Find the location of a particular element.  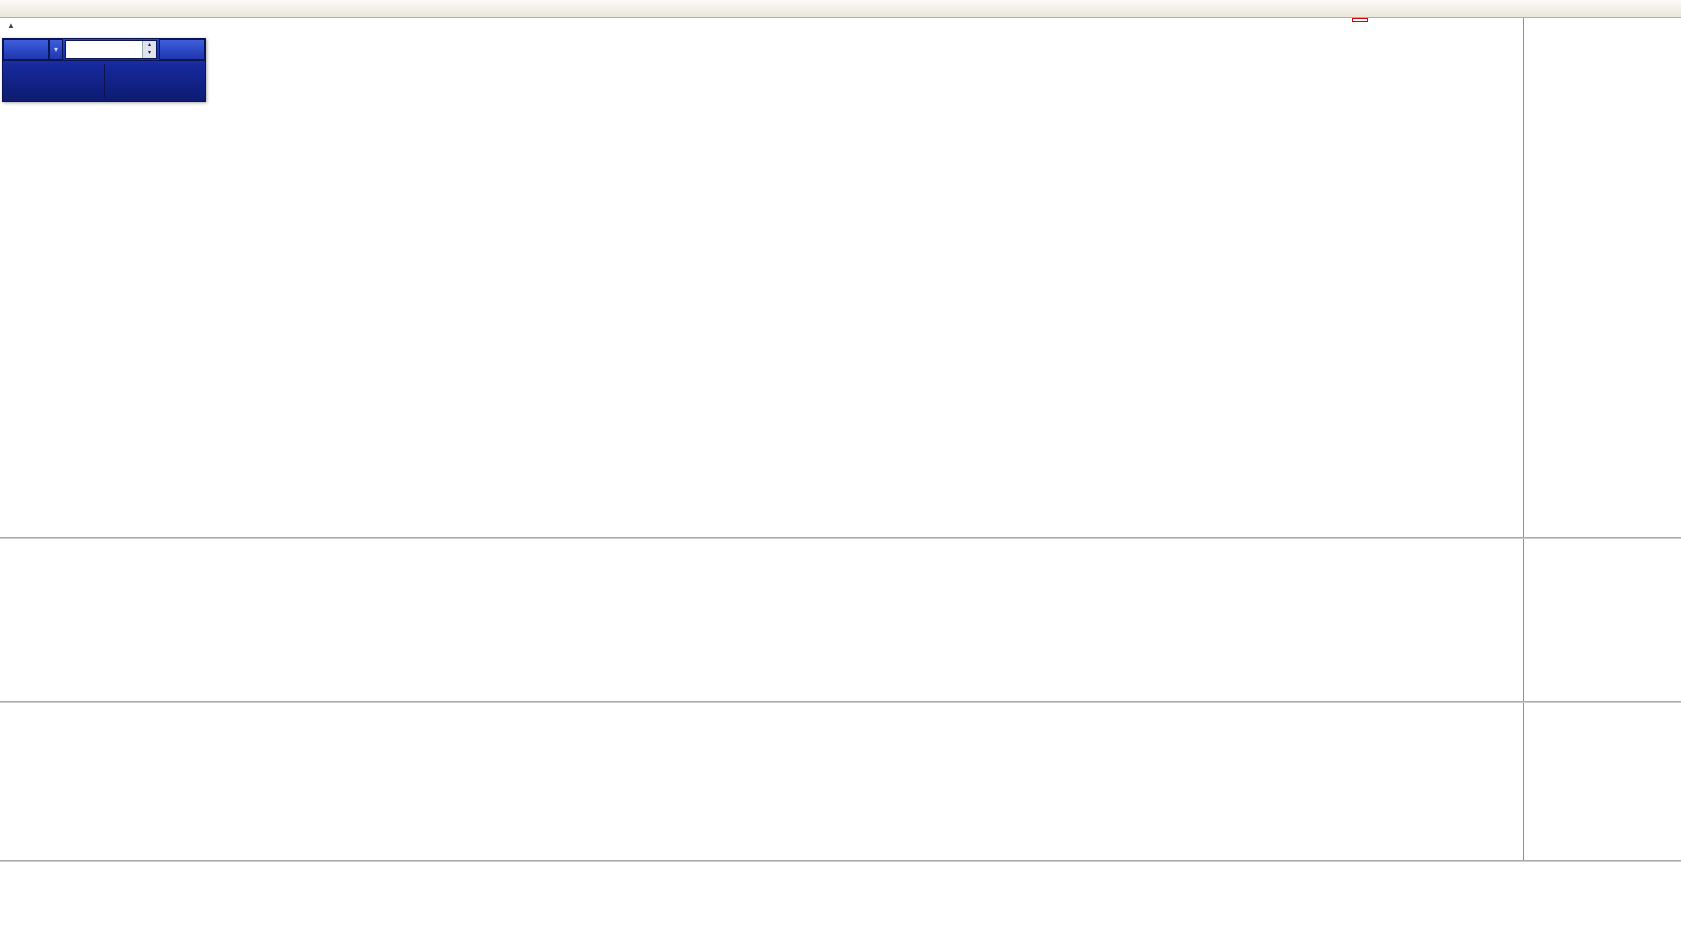

one-click-trading-panel: ▾ ▴ ▾ is located at coordinates (104, 70).